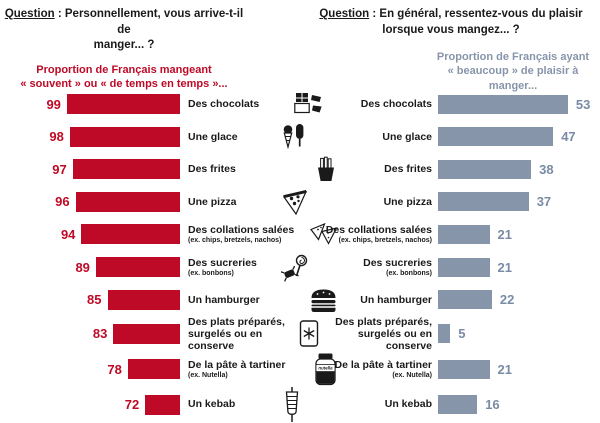 Image resolution: width=600 pixels, height=423 pixels. What do you see at coordinates (387, 267) in the screenshot?
I see `right-label-cell: Des sucreries (ex. bonbons)` at bounding box center [387, 267].